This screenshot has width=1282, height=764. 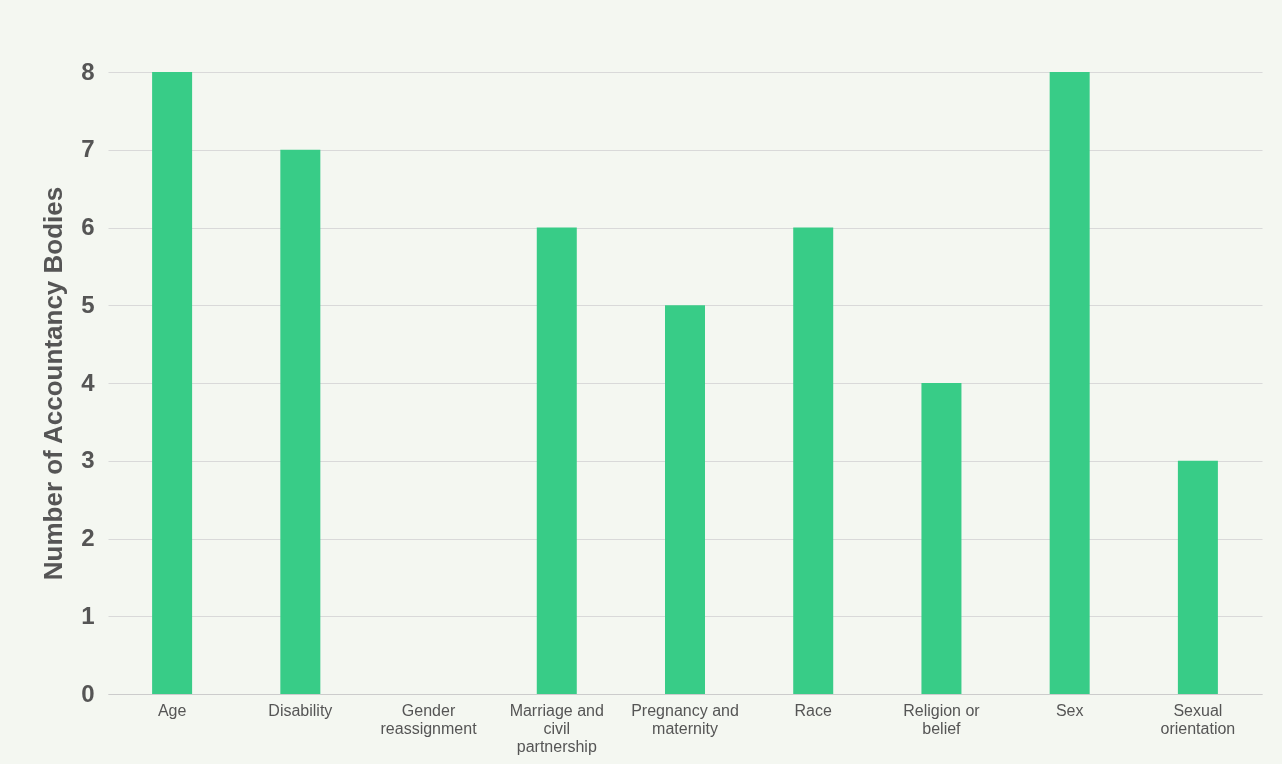 I want to click on x-tick-label: Religion or belief, so click(x=942, y=719).